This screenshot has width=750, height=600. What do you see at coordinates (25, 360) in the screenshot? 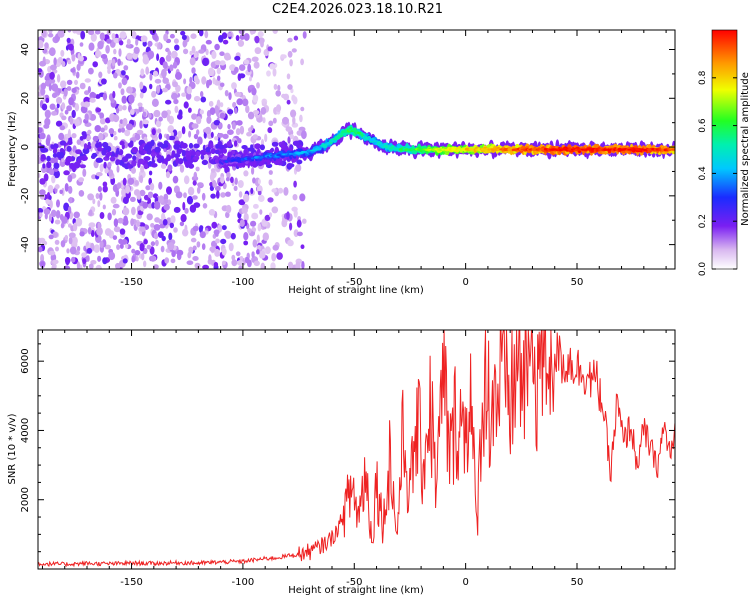
I see `y-tick-label: 6000` at bounding box center [25, 360].